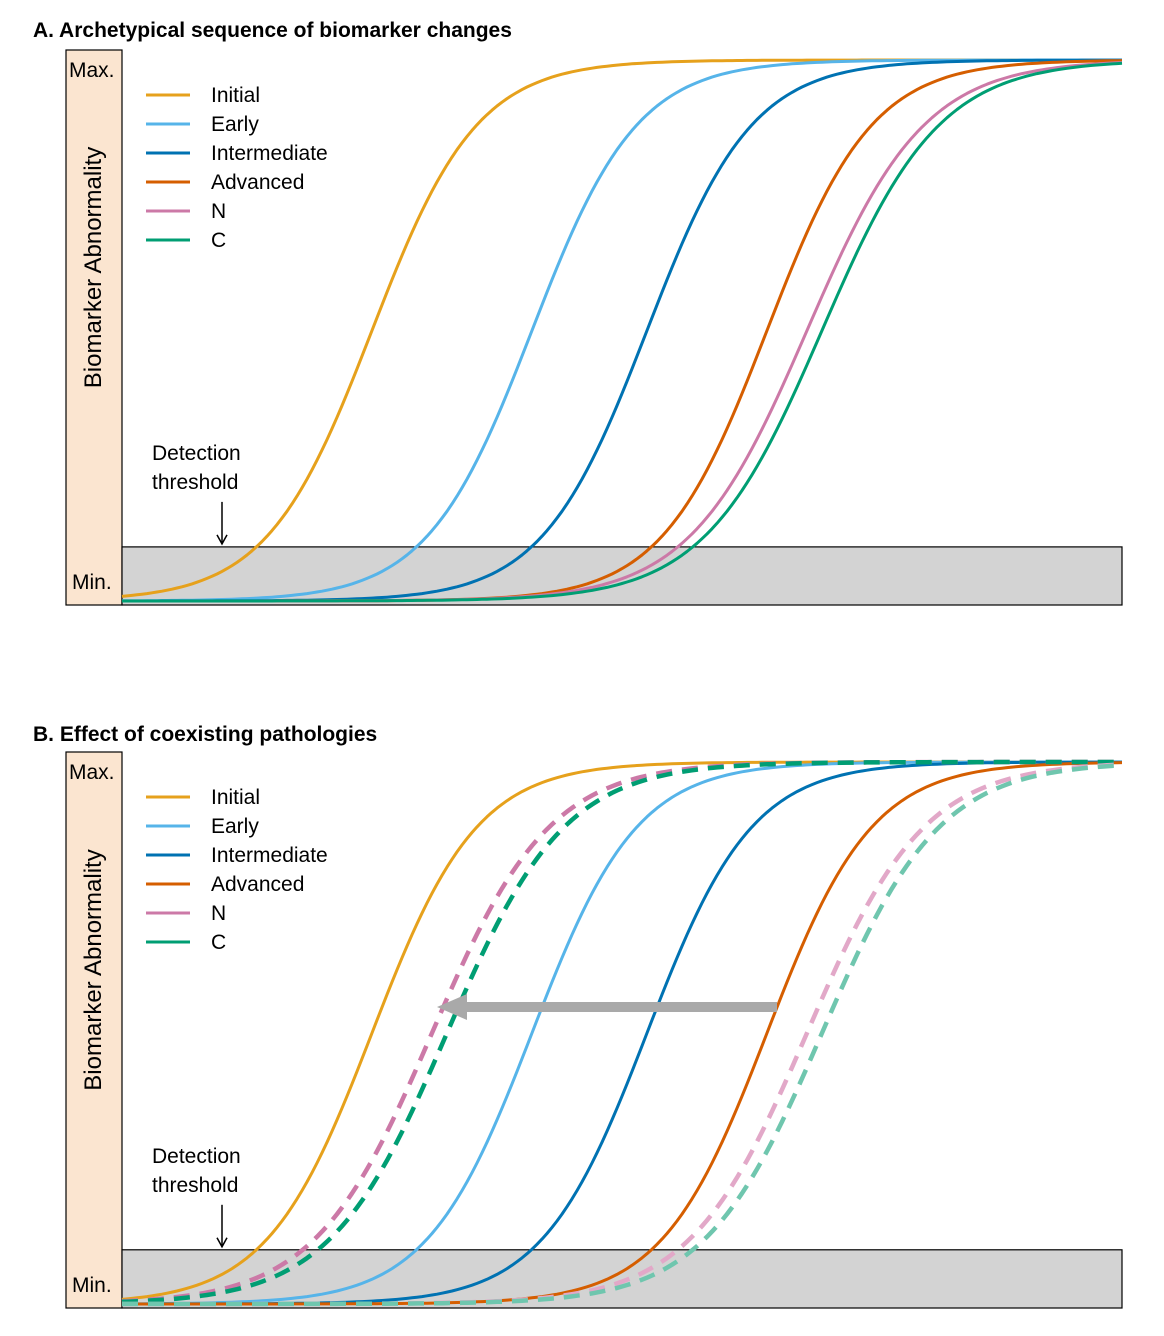  I want to click on detection-threshold-band, so click(622, 1279).